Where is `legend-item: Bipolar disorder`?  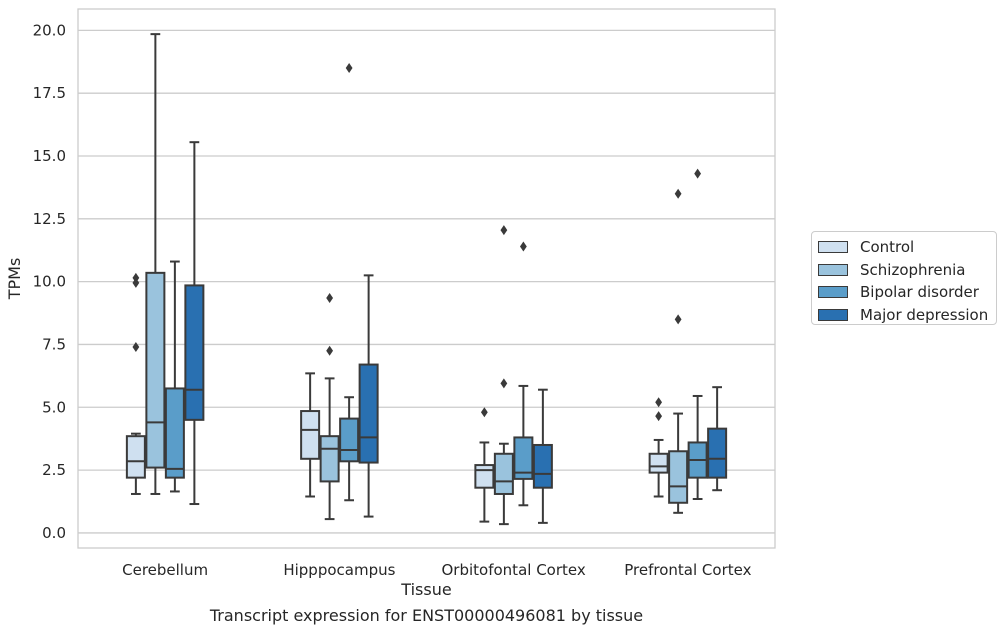
legend-item: Bipolar disorder is located at coordinates (907, 292).